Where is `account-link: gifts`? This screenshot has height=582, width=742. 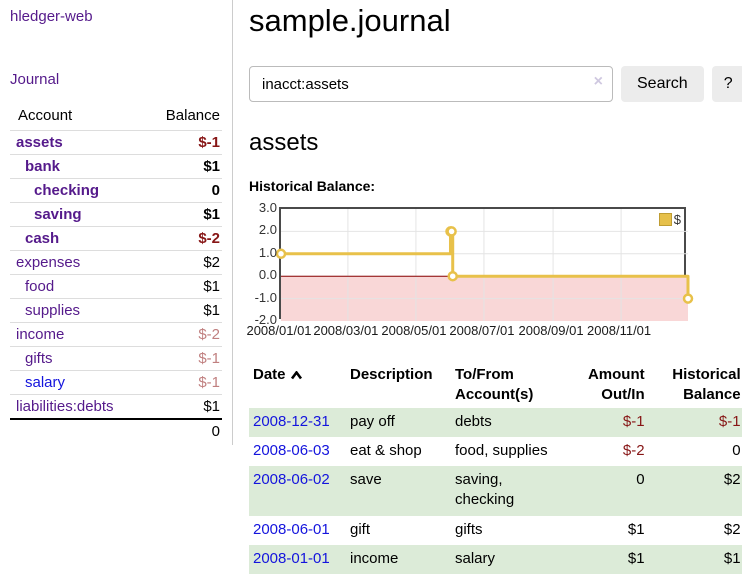
account-link: gifts is located at coordinates (39, 358).